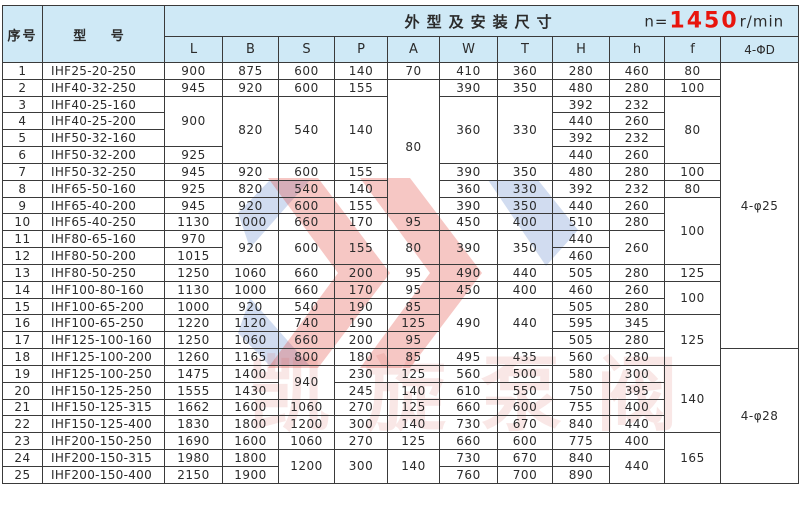  Describe the element at coordinates (762, 21) in the screenshot. I see `speed-suffix: r/min` at that location.